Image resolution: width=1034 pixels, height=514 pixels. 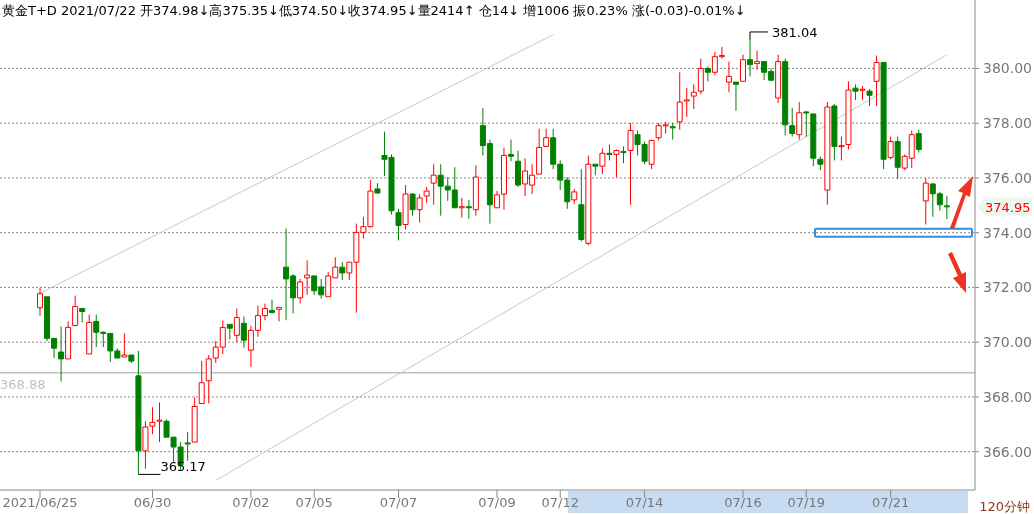 I want to click on x-tick-label: 07/09, so click(x=497, y=502).